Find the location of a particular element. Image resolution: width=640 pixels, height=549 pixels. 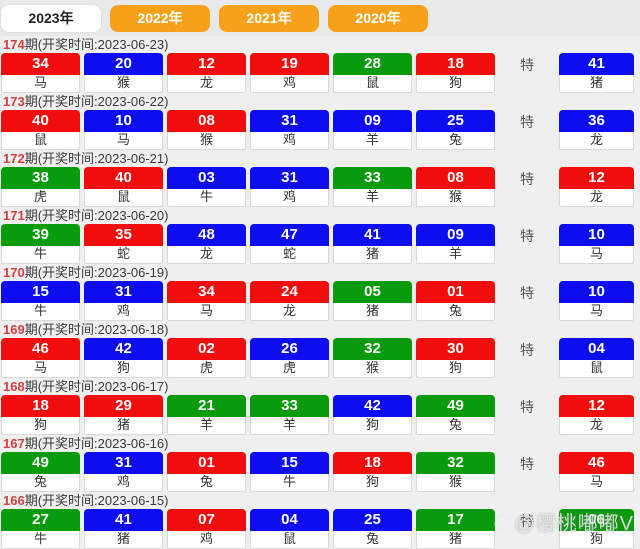

draw-time: 期(开奖时间:2023-06-22) is located at coordinates (96, 101).